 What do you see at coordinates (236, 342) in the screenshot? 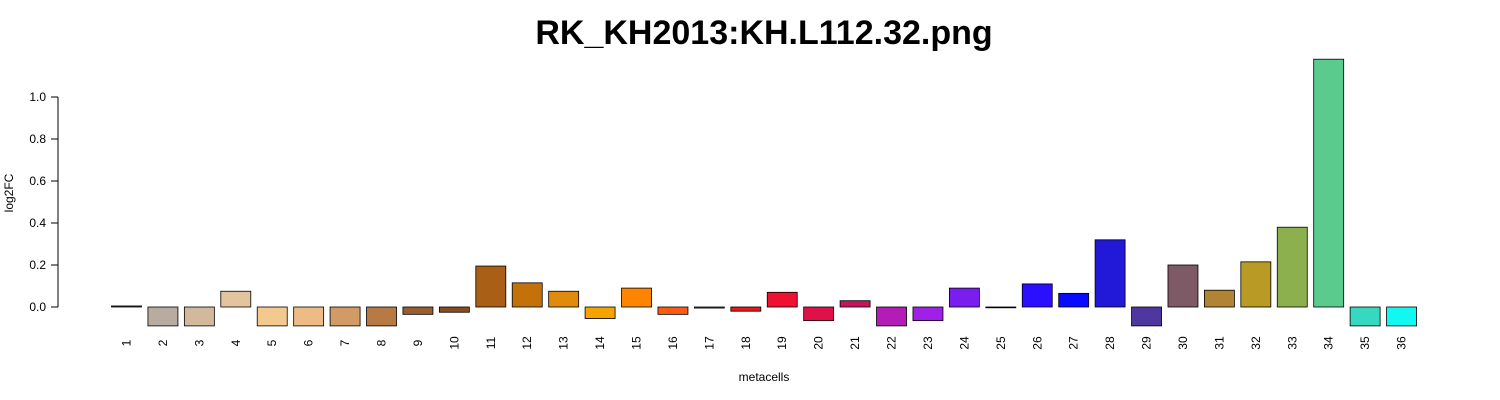
I see `x-tick-label: 4` at bounding box center [236, 342].